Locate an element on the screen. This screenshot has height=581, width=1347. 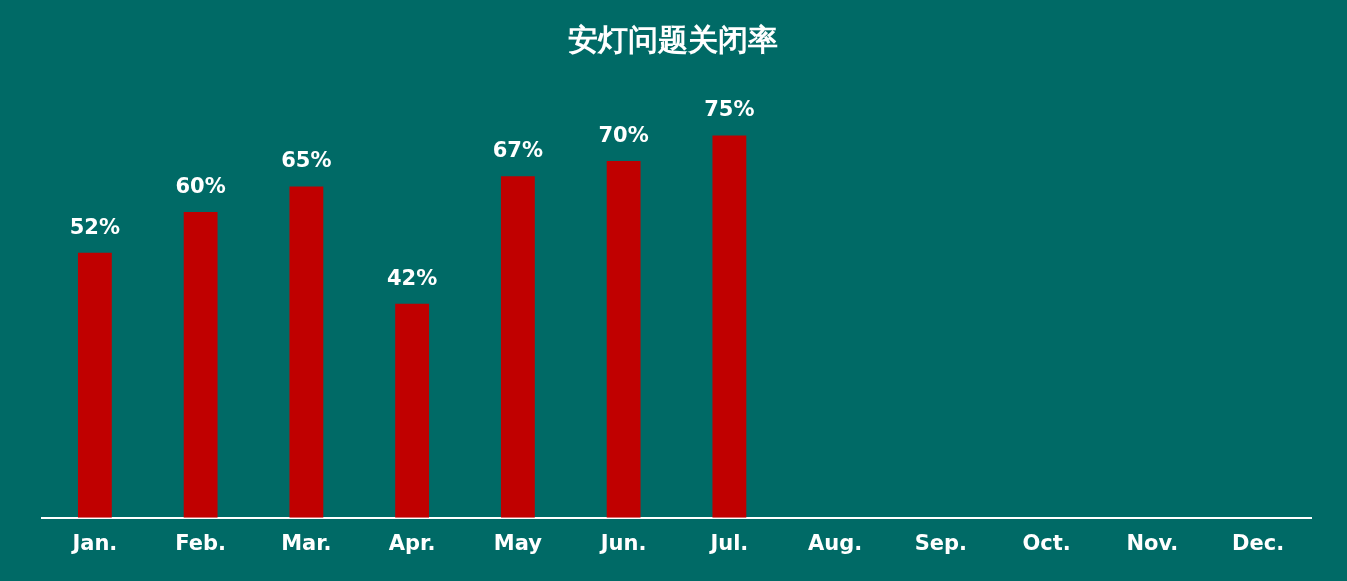
data-label: 60% is located at coordinates (200, 185).